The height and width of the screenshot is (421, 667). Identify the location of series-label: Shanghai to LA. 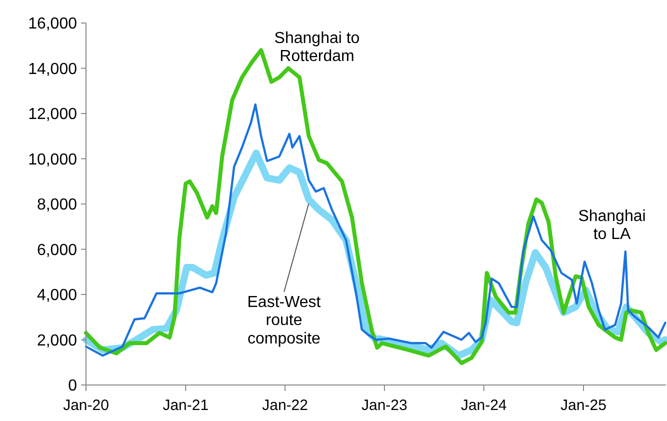
(612, 226).